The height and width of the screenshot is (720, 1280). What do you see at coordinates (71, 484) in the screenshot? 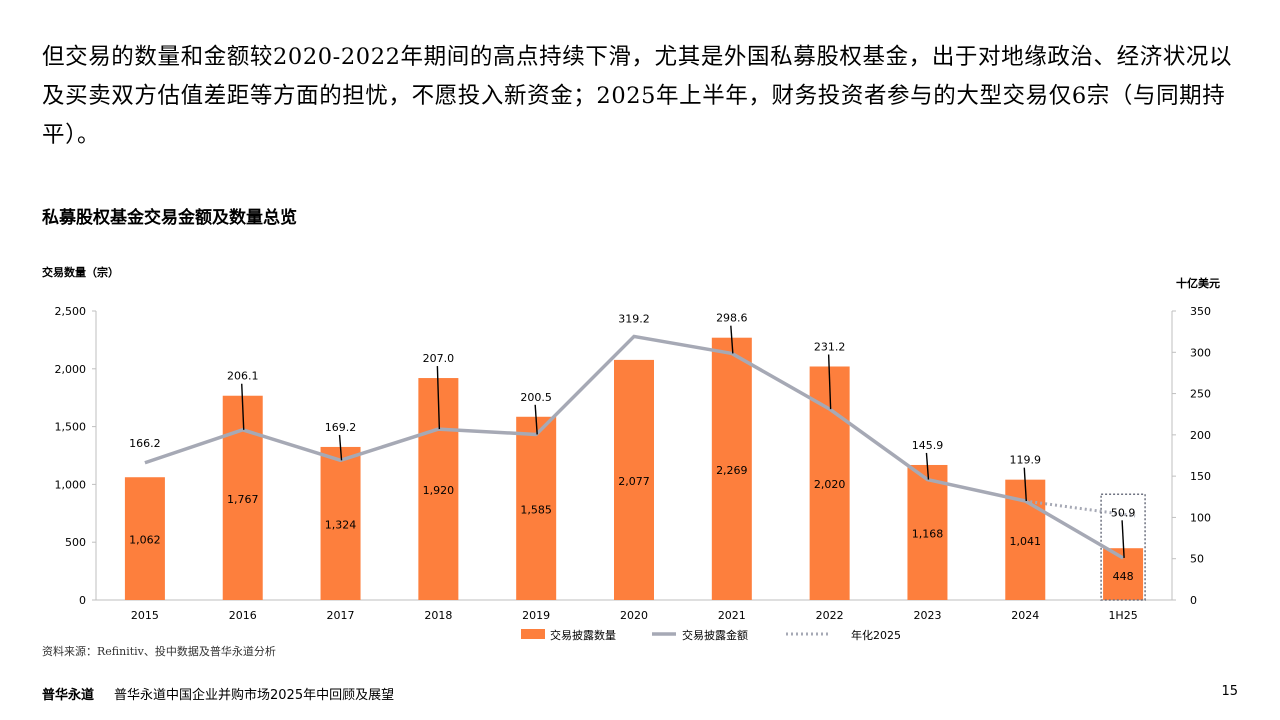
I see `left-tick-label: 1,000` at bounding box center [71, 484].